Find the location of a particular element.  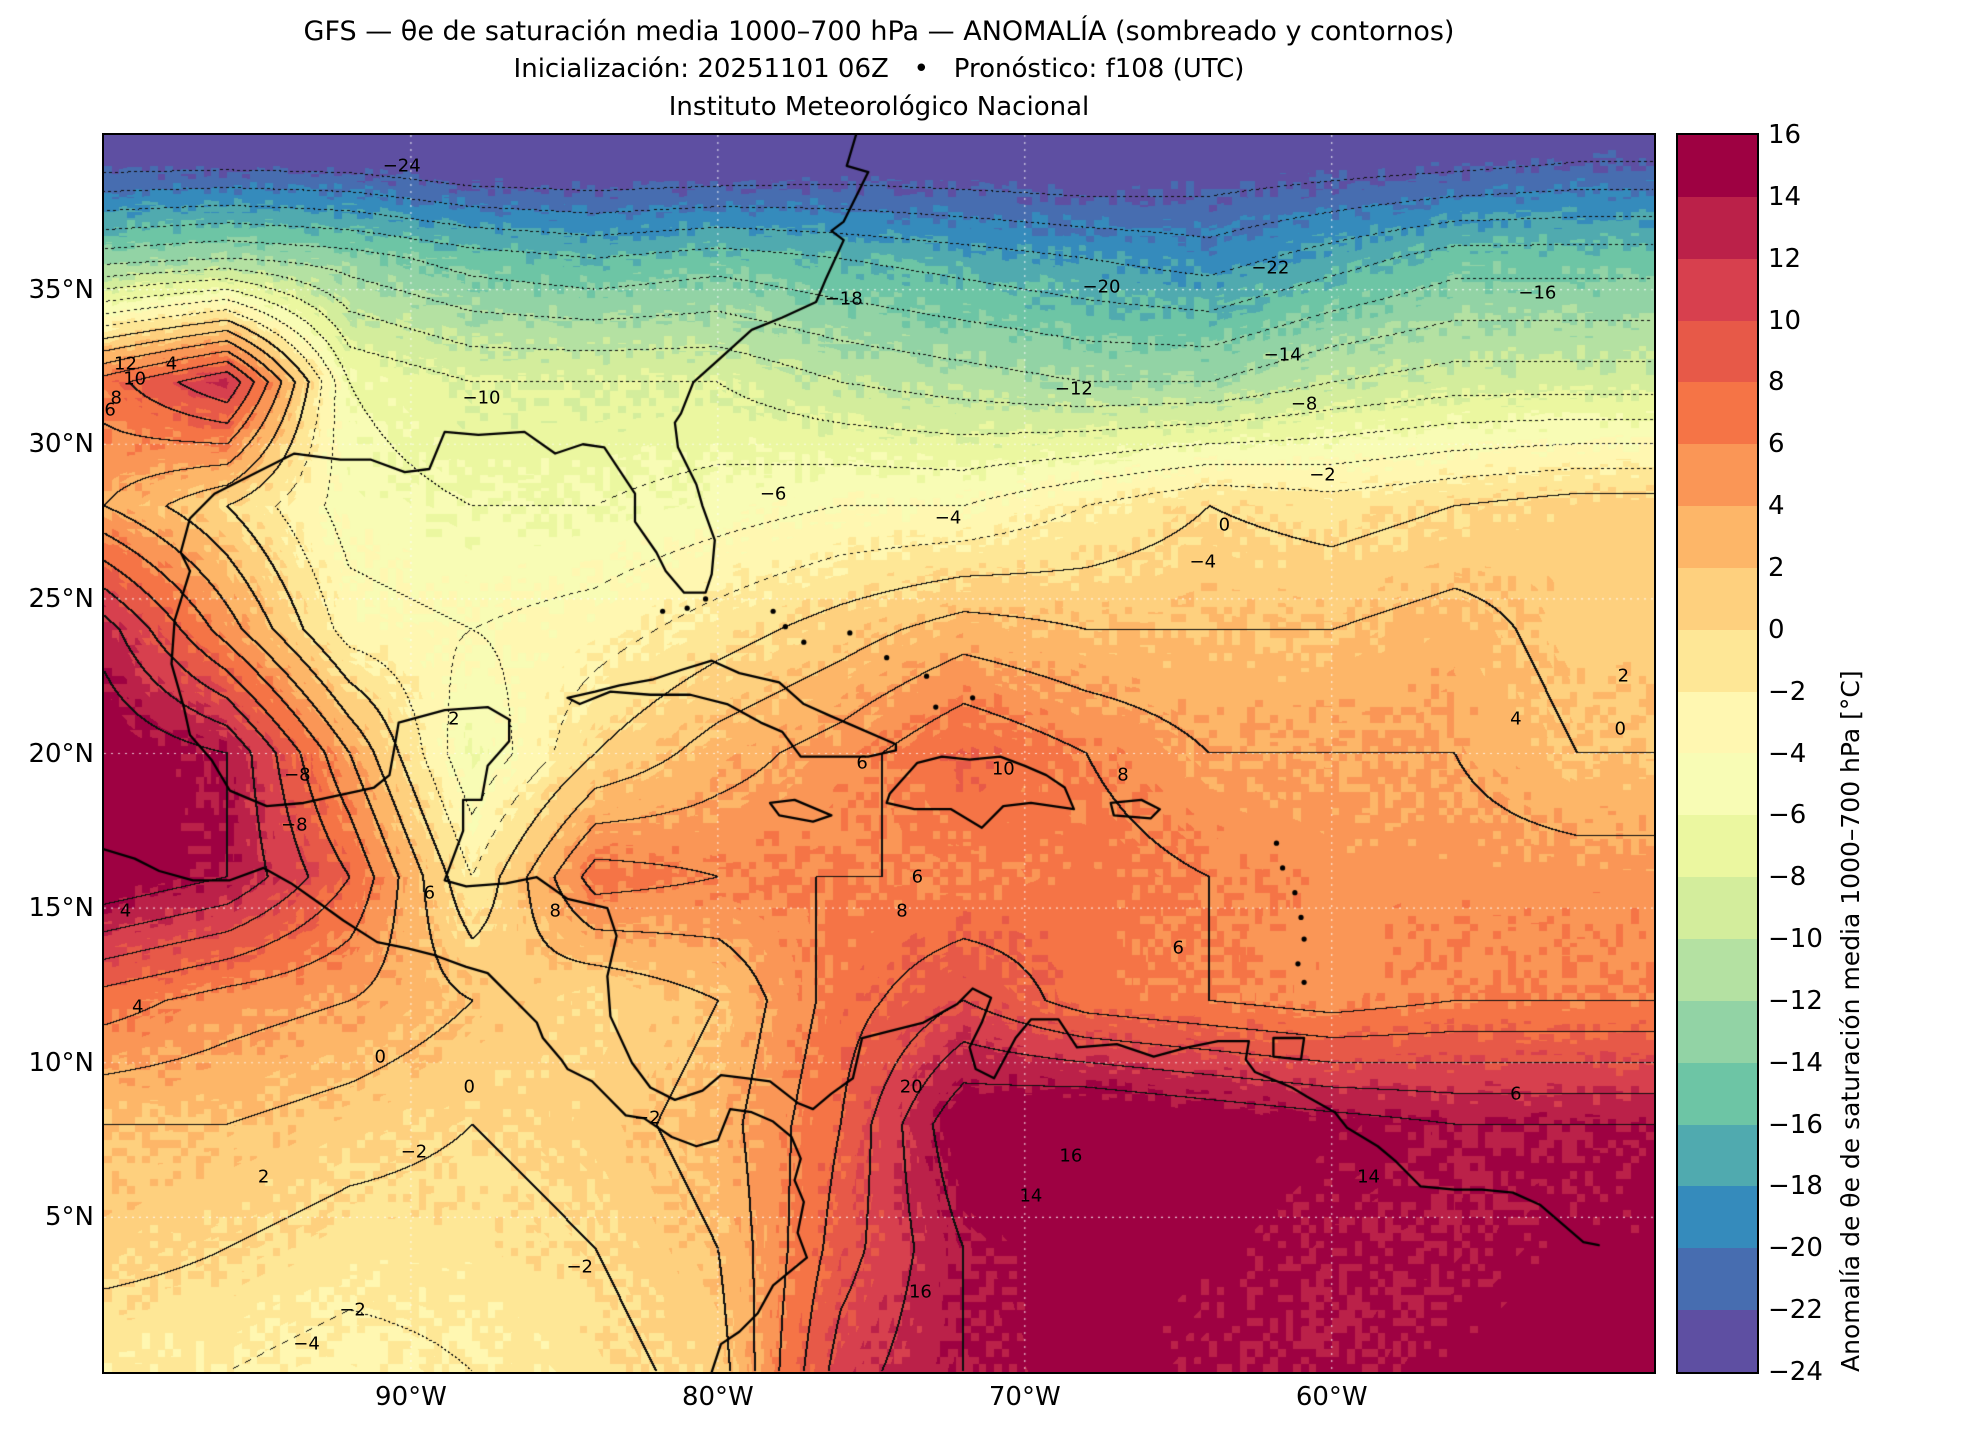

colorbar-tick-label: −20 is located at coordinates (1795, 1248).